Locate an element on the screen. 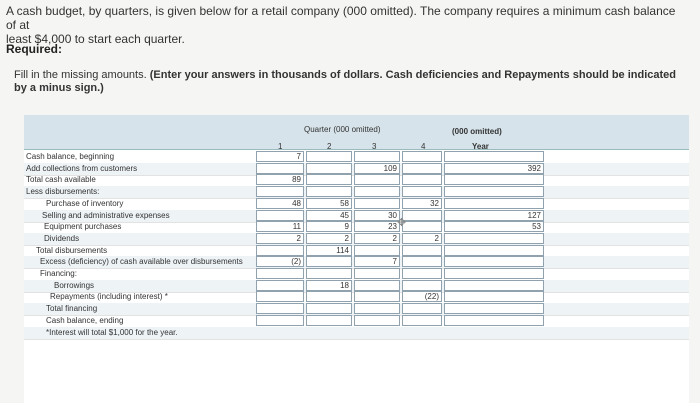 This screenshot has width=700, height=403. intro-line-2: least $4,000 to start each quarter. is located at coordinates (95, 39).